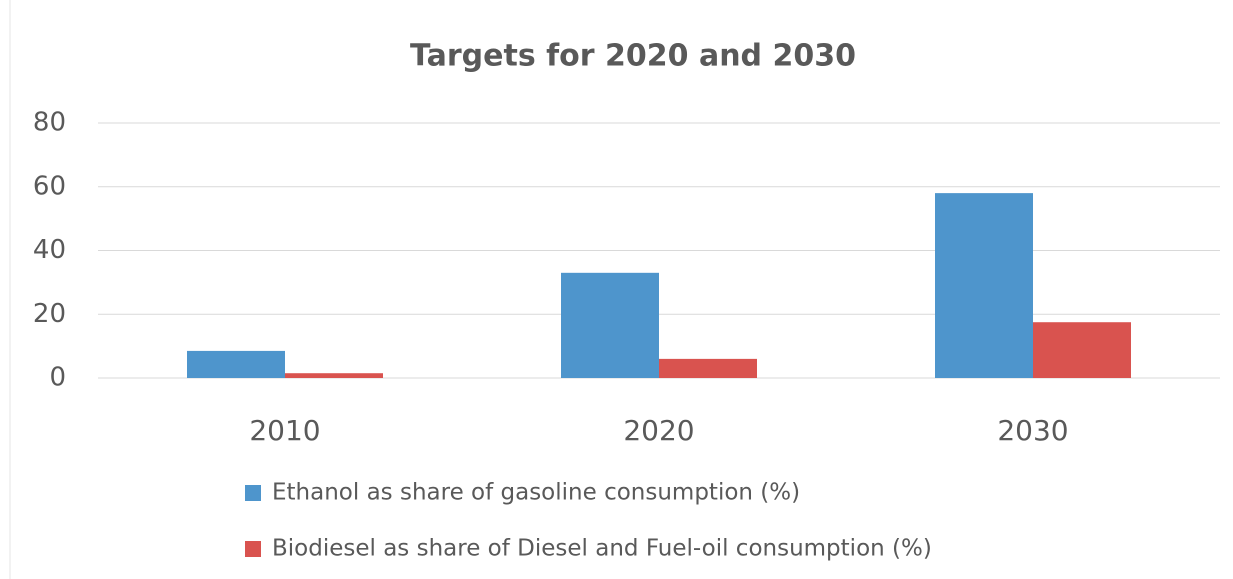  I want to click on chart-title: Targets for 2020 and 2030, so click(633, 56).